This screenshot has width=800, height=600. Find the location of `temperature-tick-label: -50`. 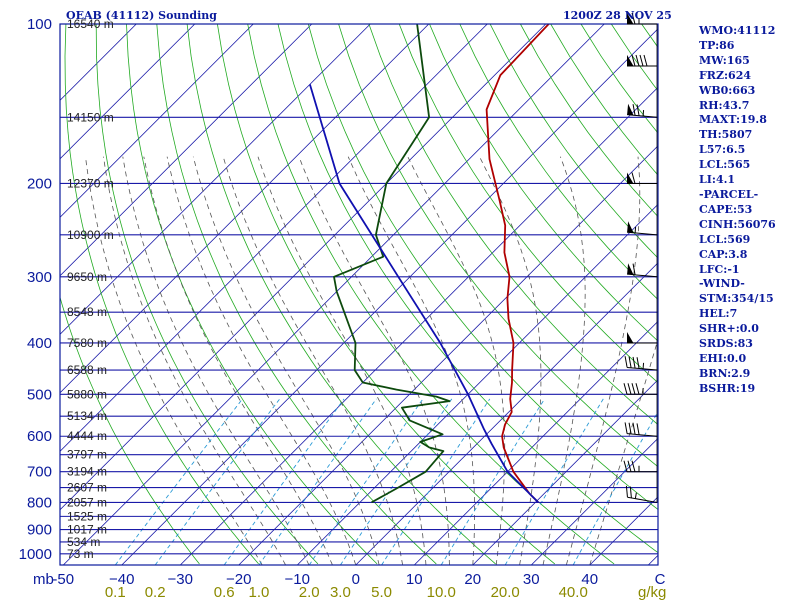

temperature-tick-label: -50 is located at coordinates (63, 579).